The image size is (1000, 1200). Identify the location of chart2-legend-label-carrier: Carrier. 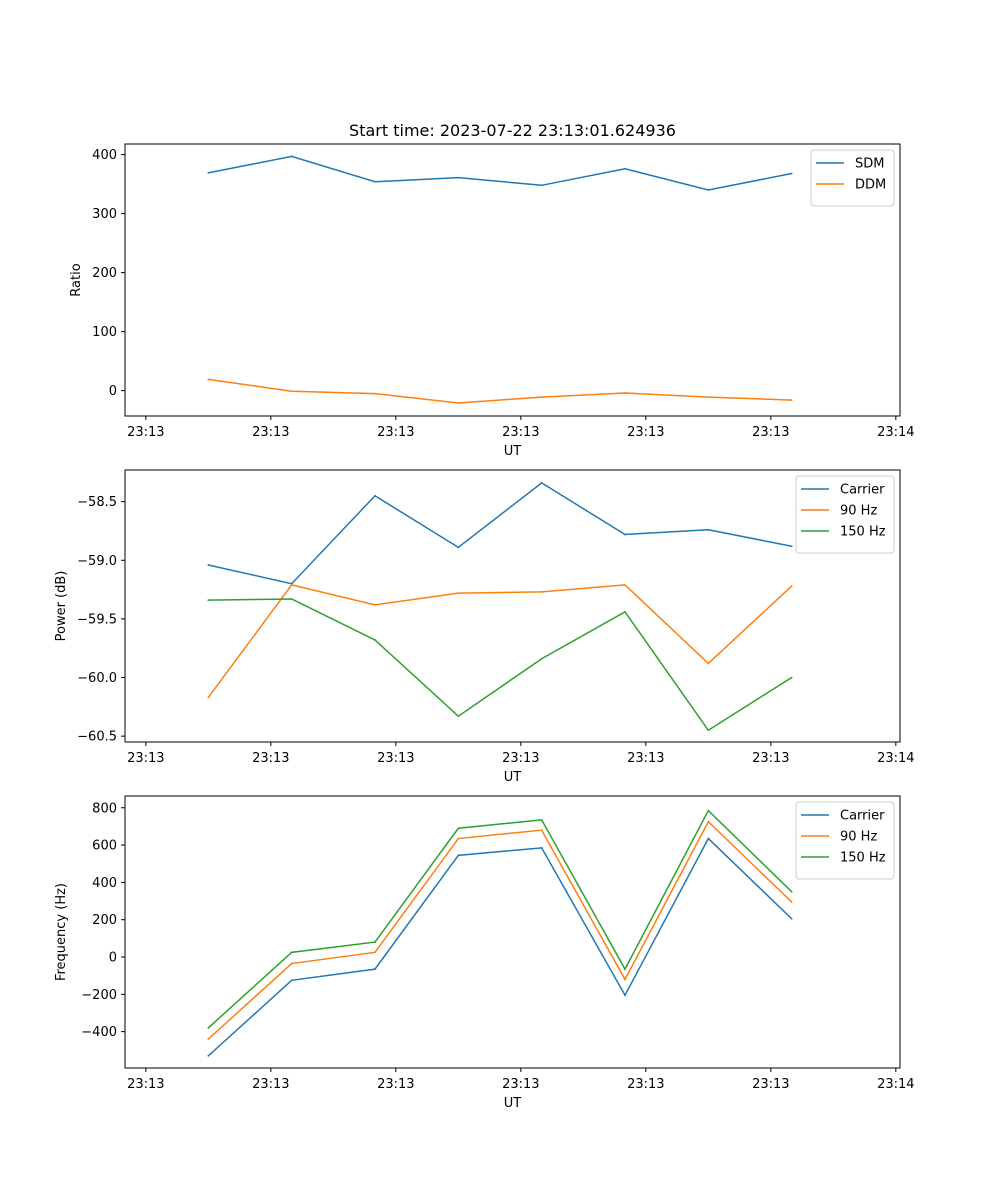
(862, 490).